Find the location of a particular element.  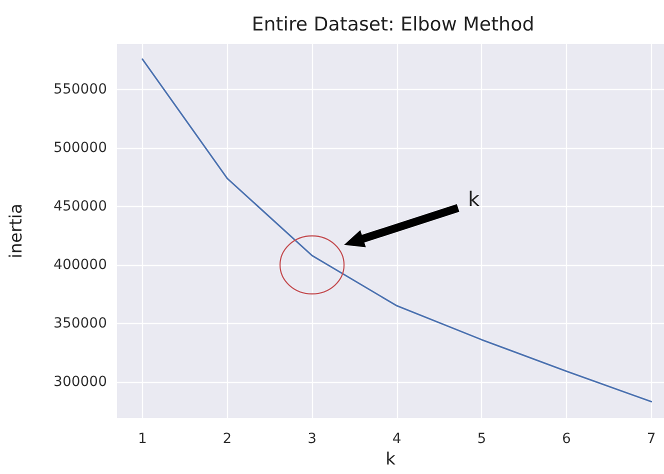

y-tick-label: 450000 is located at coordinates (80, 206).